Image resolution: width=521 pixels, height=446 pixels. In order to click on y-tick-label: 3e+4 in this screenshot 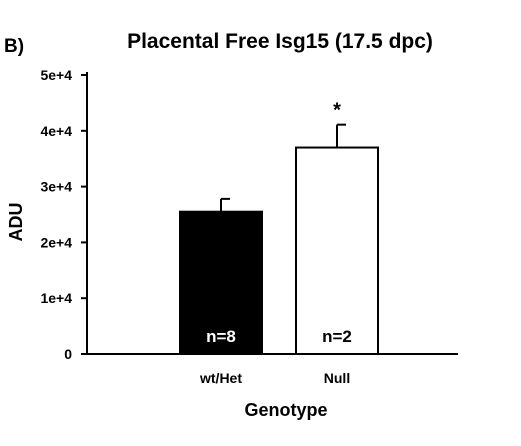, I will do `click(56, 187)`.